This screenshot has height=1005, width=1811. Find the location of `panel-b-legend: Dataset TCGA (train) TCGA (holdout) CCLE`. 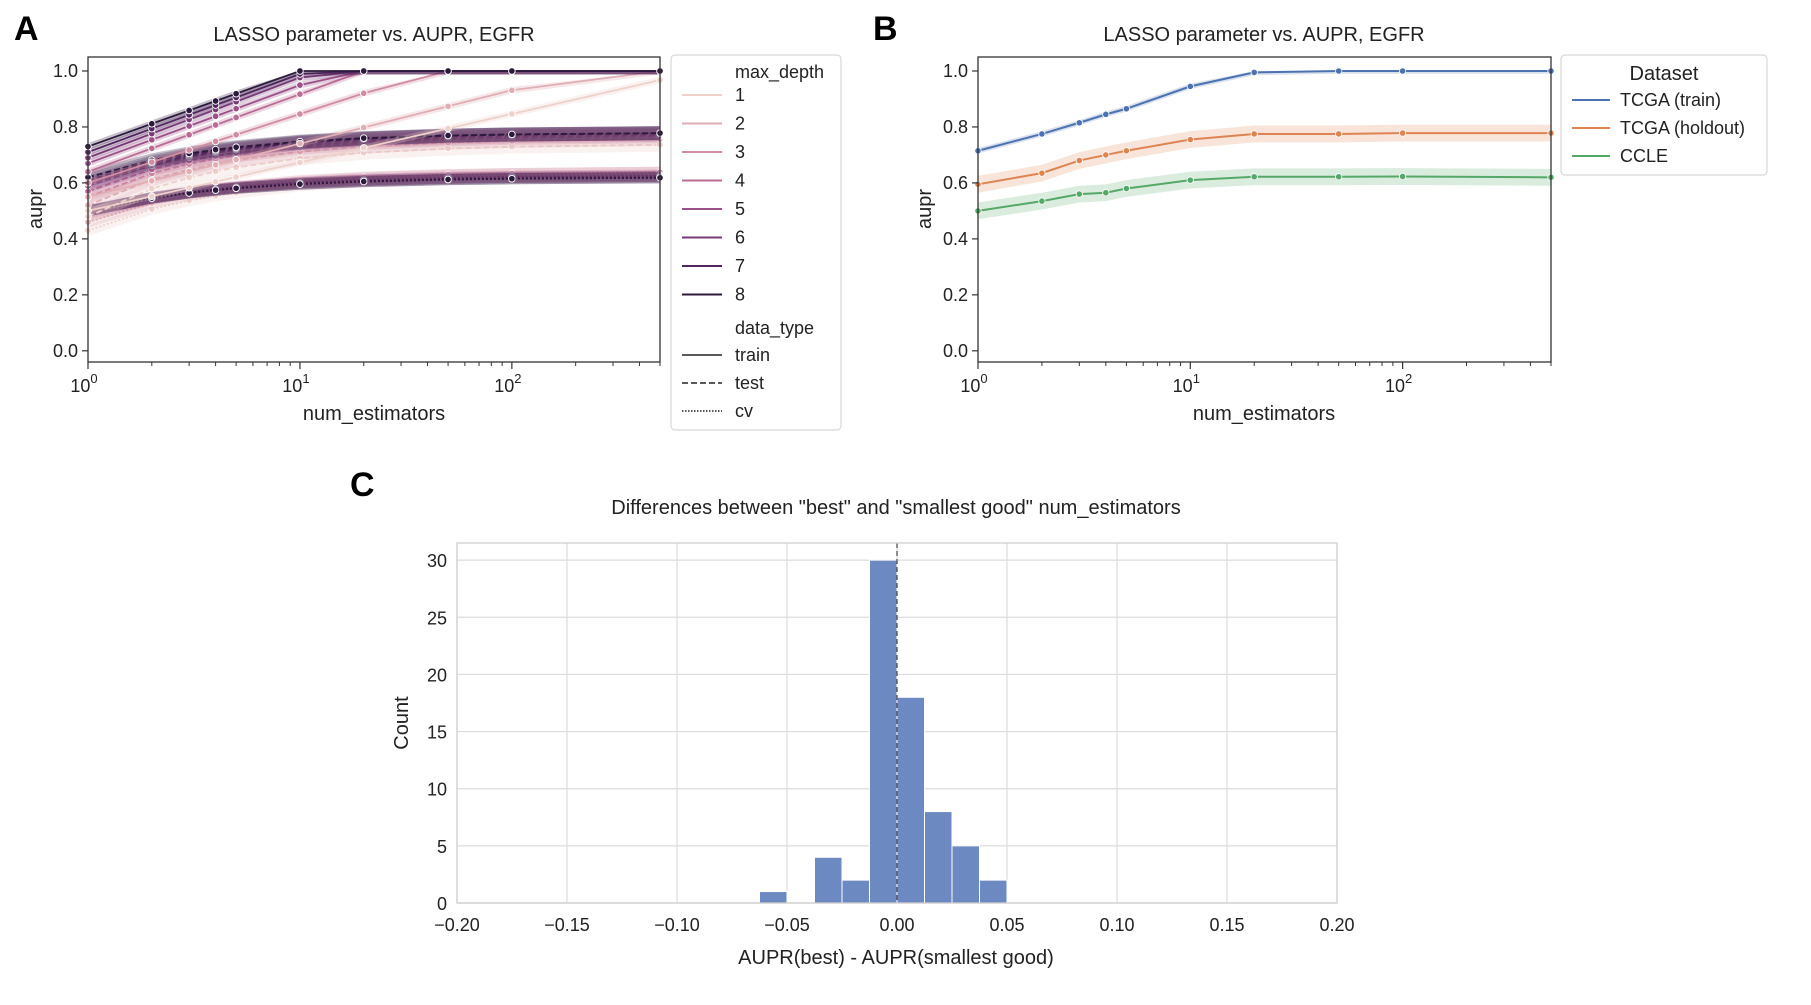

panel-b-legend: Dataset TCGA (train) TCGA (holdout) CCLE is located at coordinates (1664, 115).